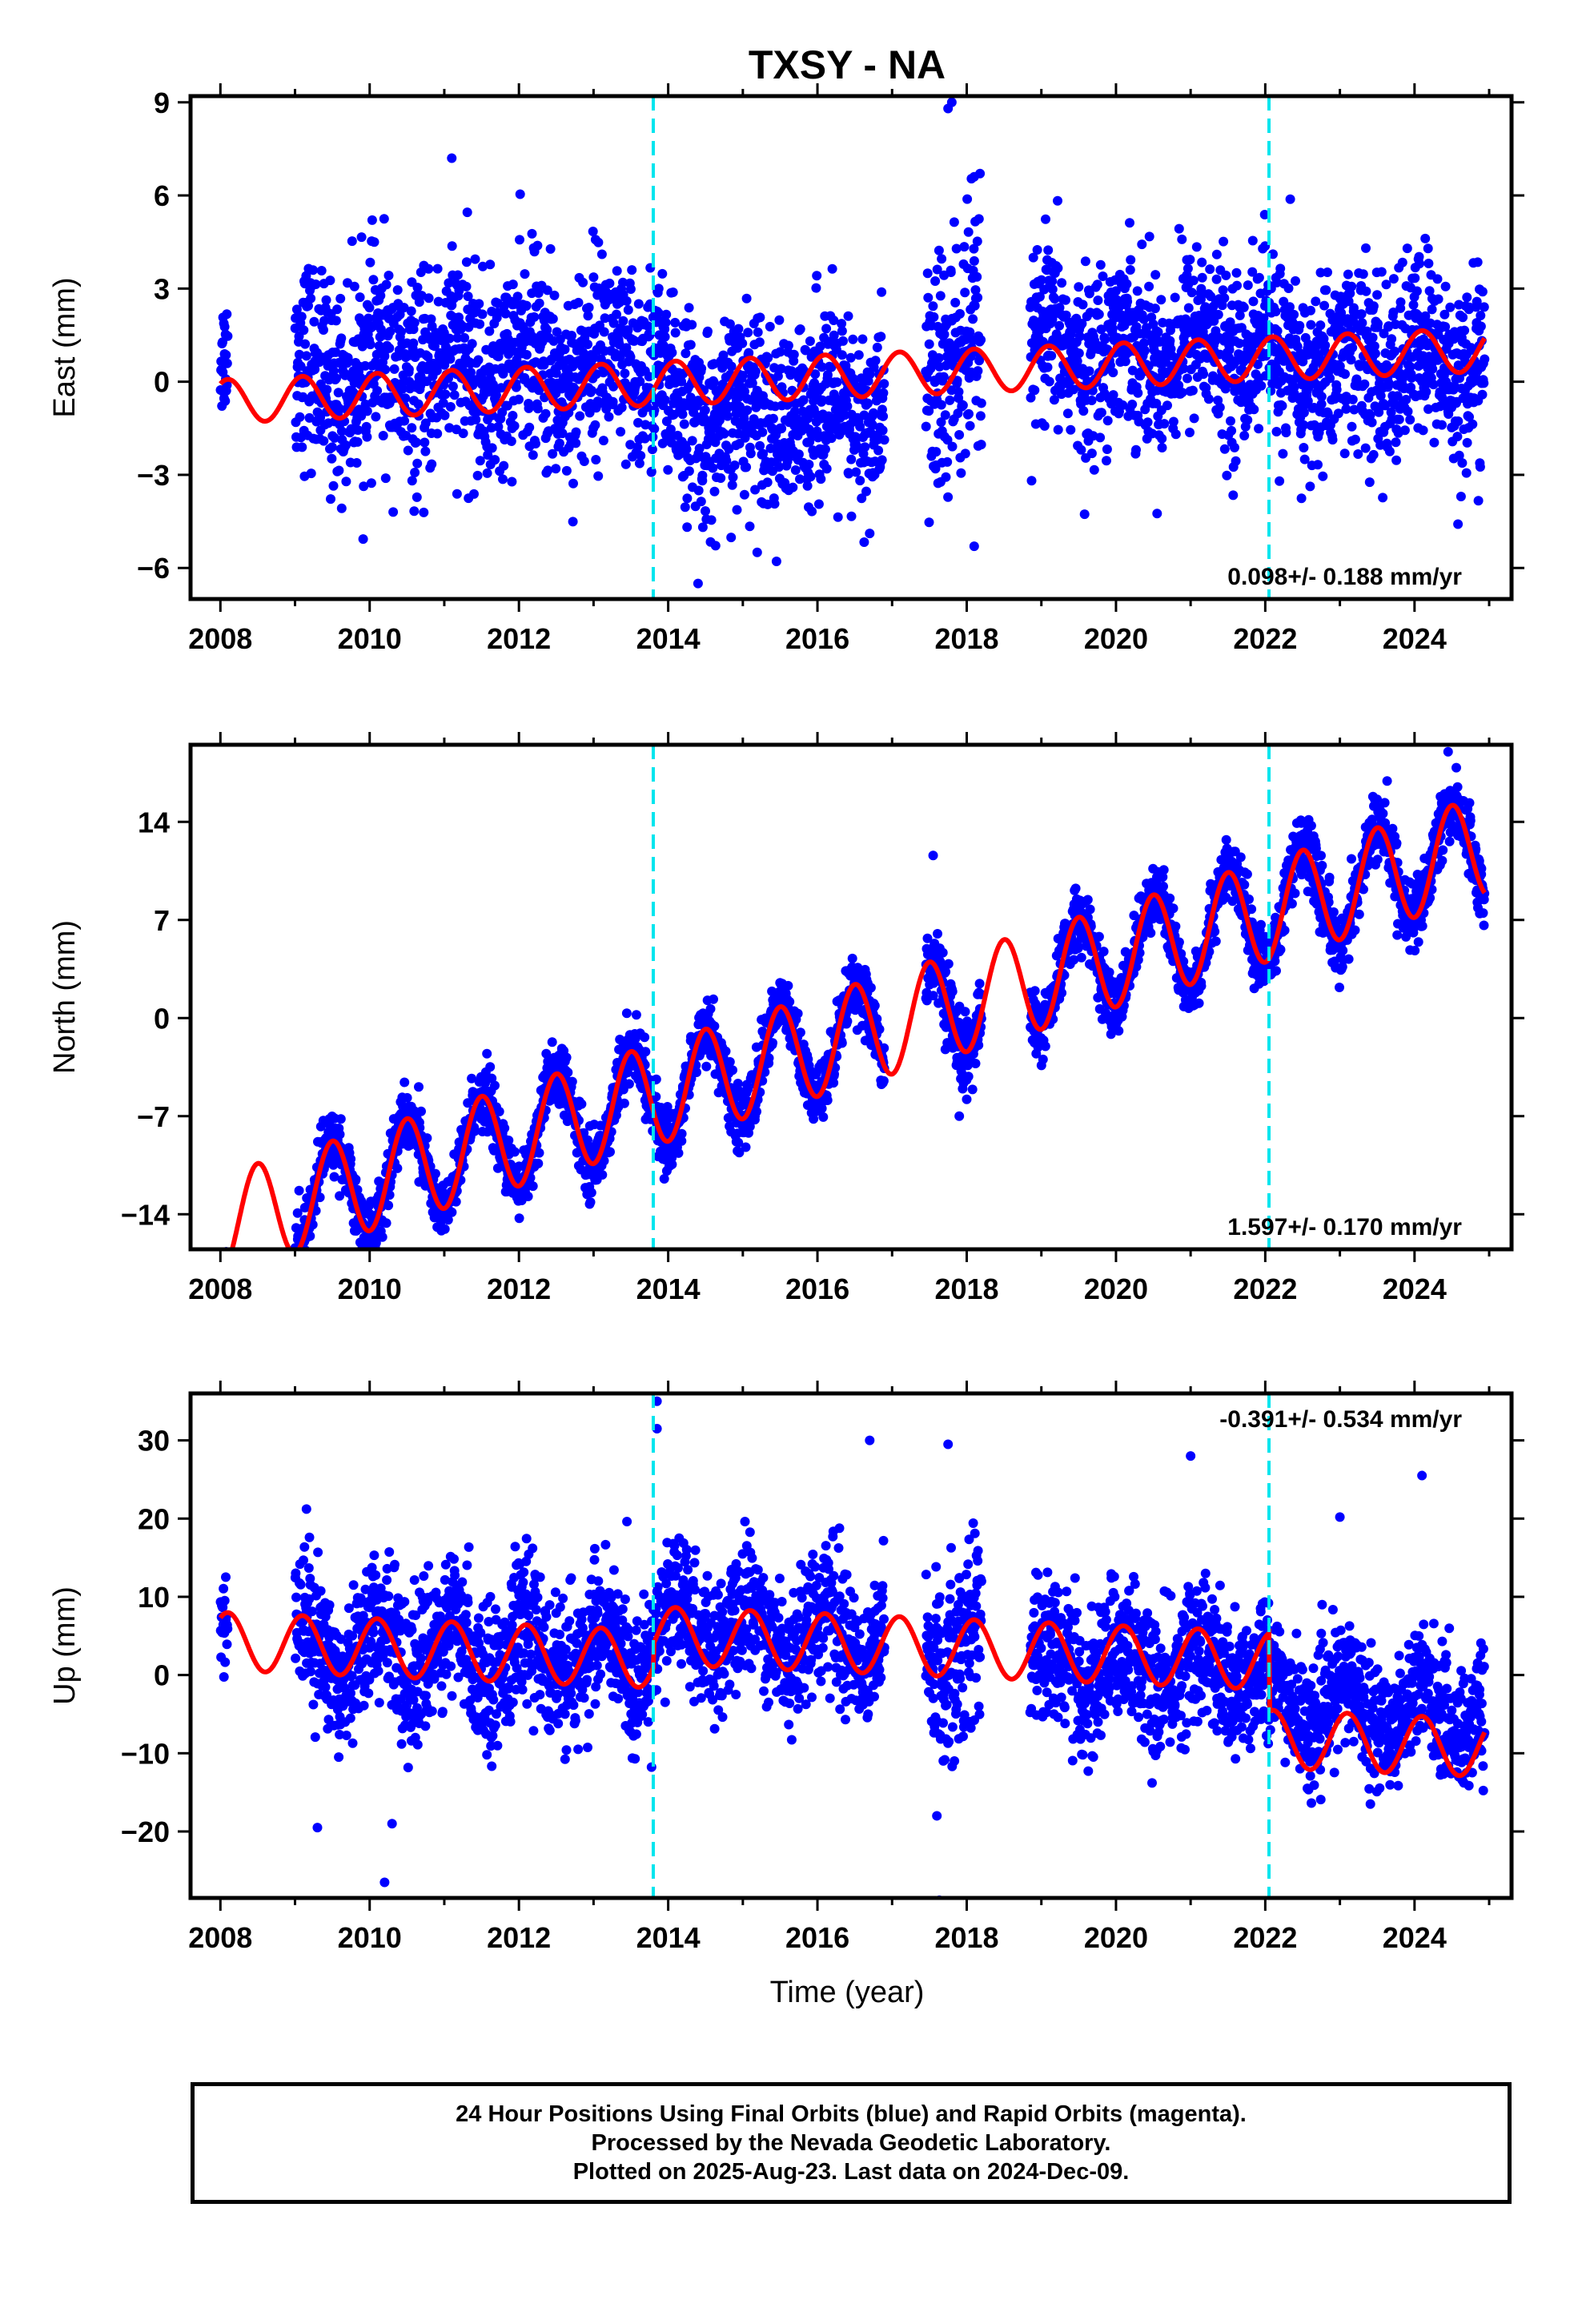 The height and width of the screenshot is (2324, 1582). I want to click on x-tick-label: 2012, so click(519, 638).